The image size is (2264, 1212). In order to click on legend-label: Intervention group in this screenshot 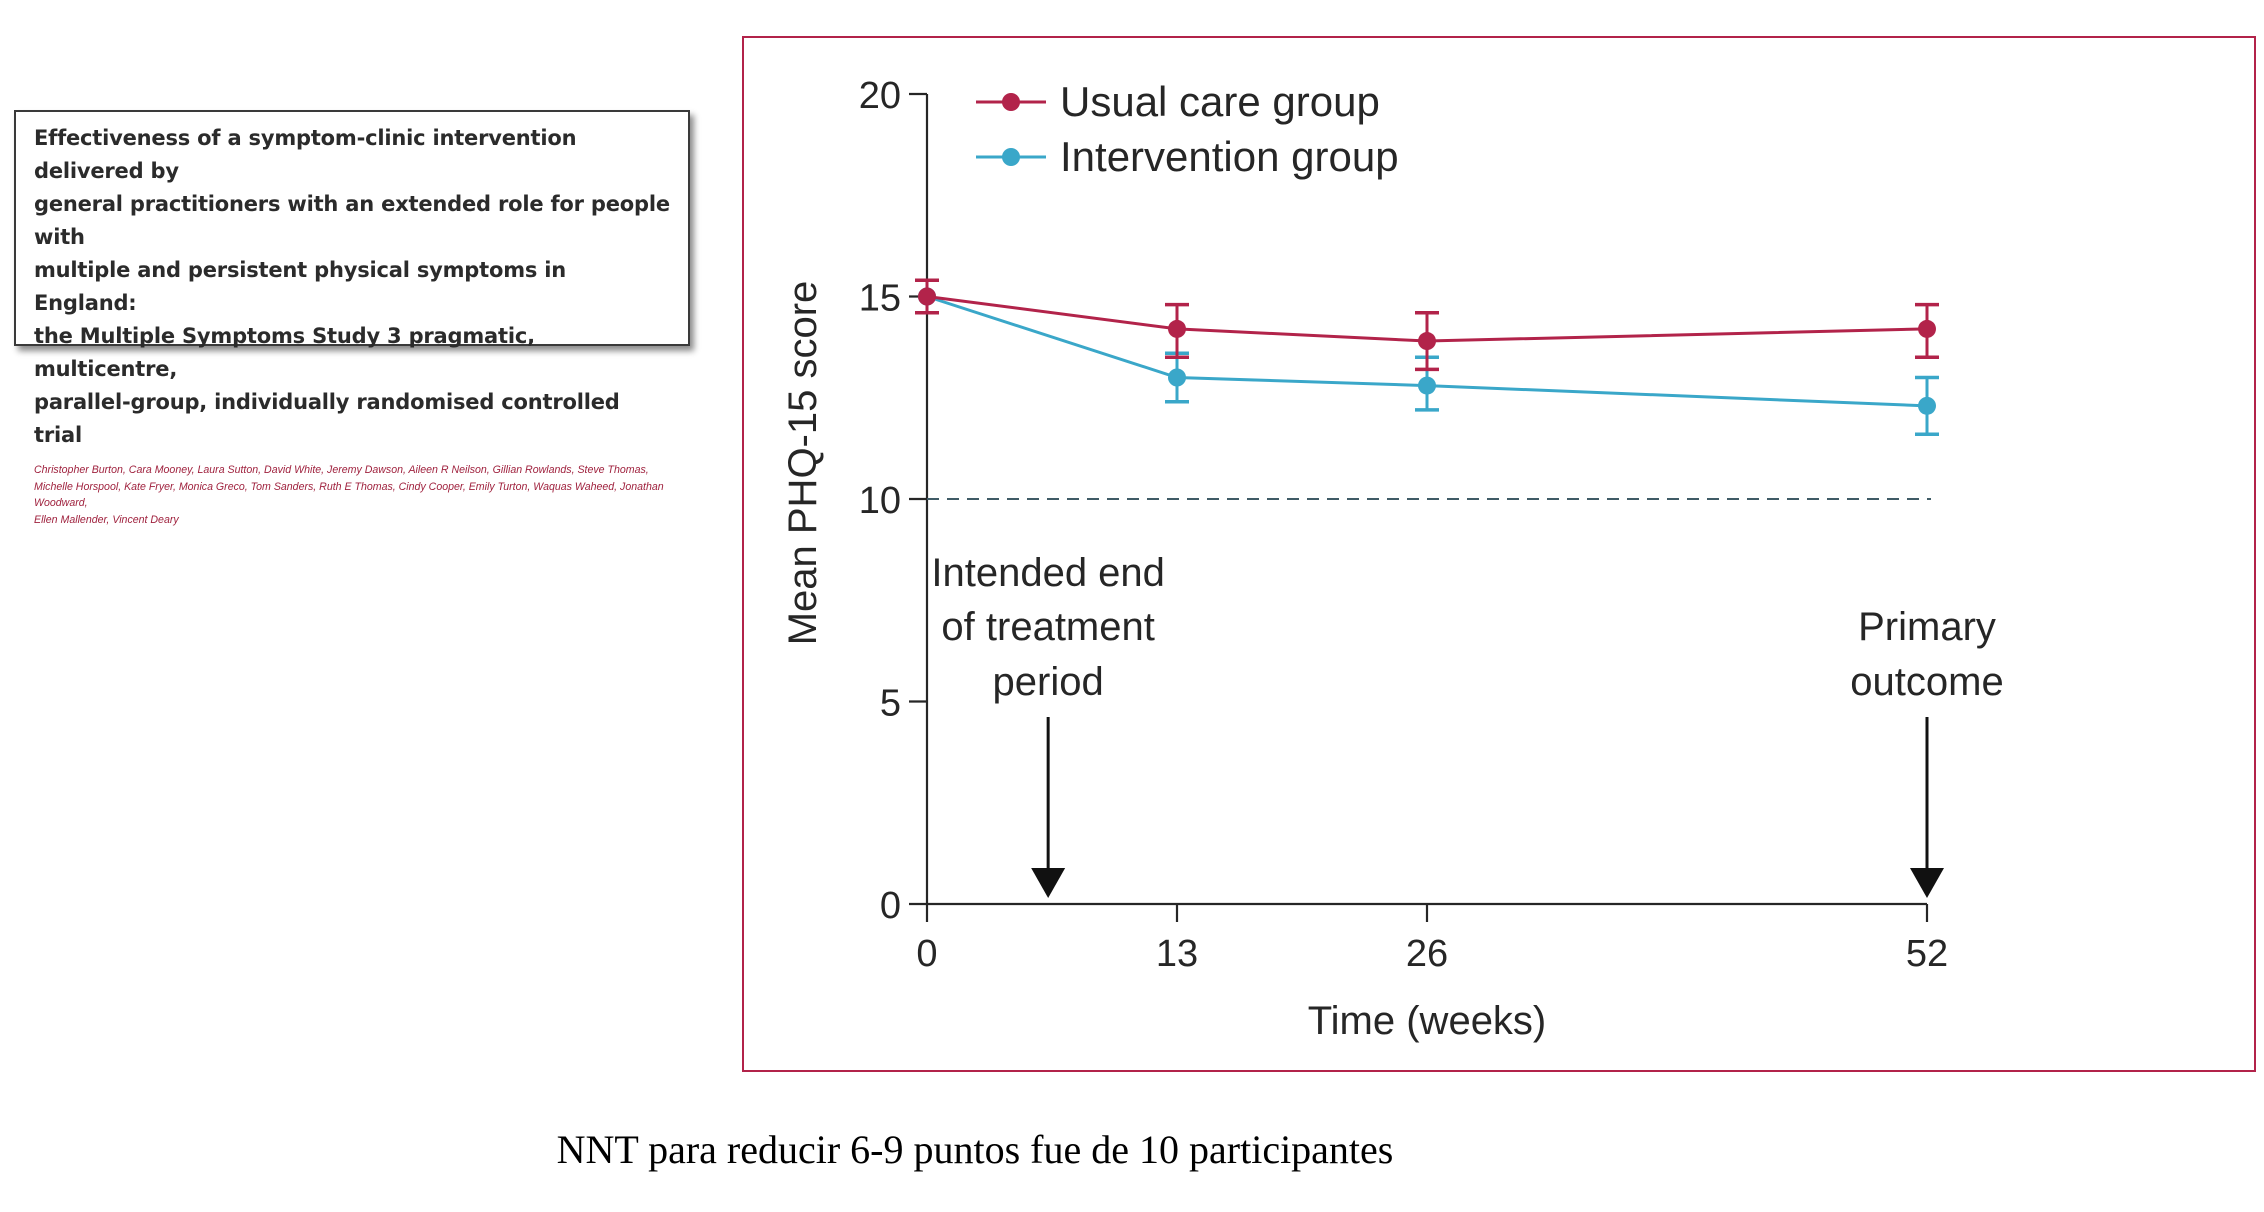, I will do `click(1229, 156)`.